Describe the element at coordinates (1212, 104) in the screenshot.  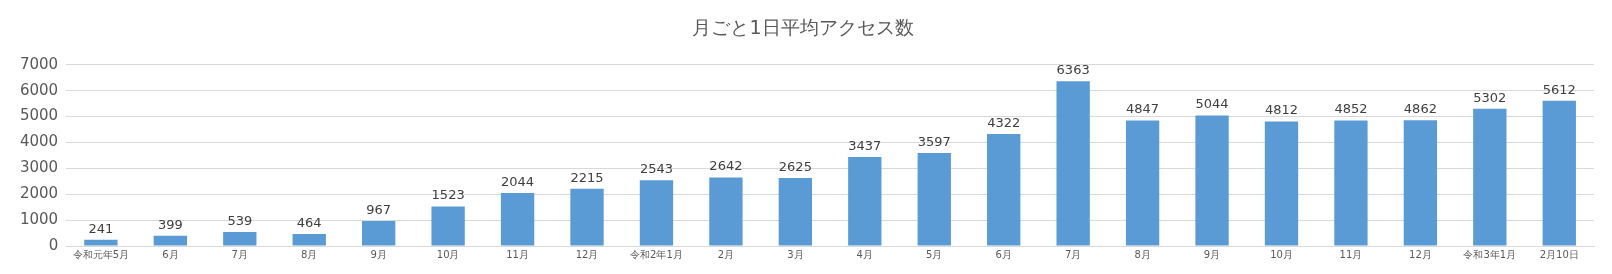
I see `data-label: 5044` at that location.